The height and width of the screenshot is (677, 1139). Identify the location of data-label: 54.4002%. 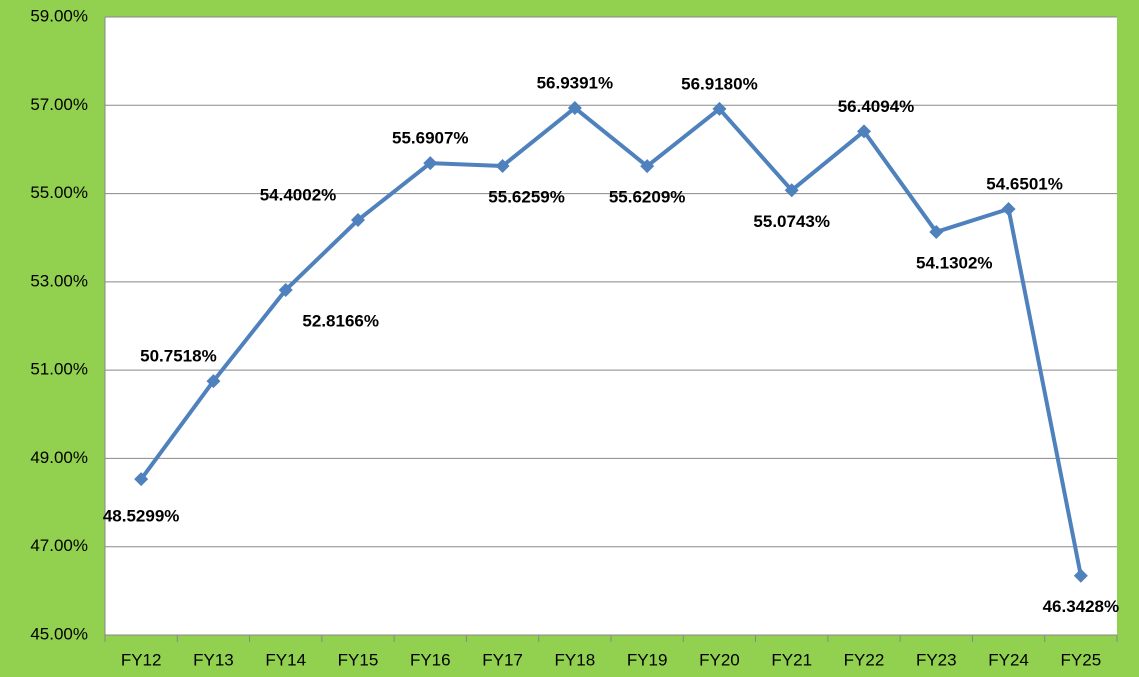
(298, 195).